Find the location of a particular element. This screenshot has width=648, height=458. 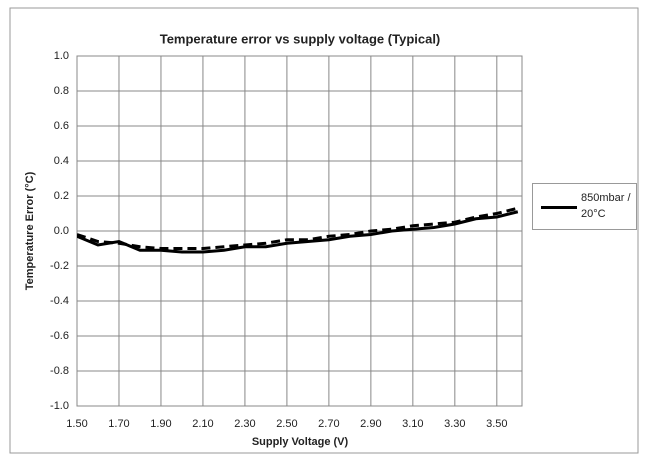

y-tick-label: 0.4 is located at coordinates (61, 161).